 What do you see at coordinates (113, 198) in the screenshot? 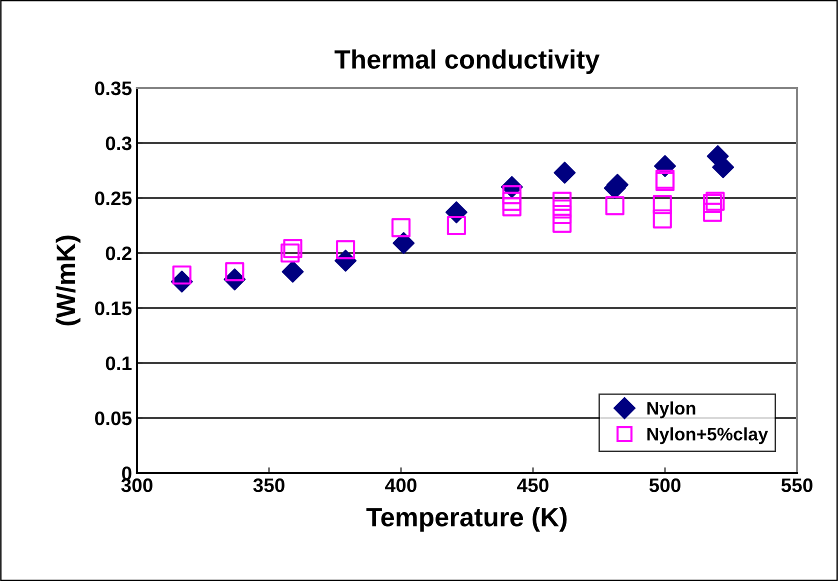
I see `y-tick-label: 0.25` at bounding box center [113, 198].